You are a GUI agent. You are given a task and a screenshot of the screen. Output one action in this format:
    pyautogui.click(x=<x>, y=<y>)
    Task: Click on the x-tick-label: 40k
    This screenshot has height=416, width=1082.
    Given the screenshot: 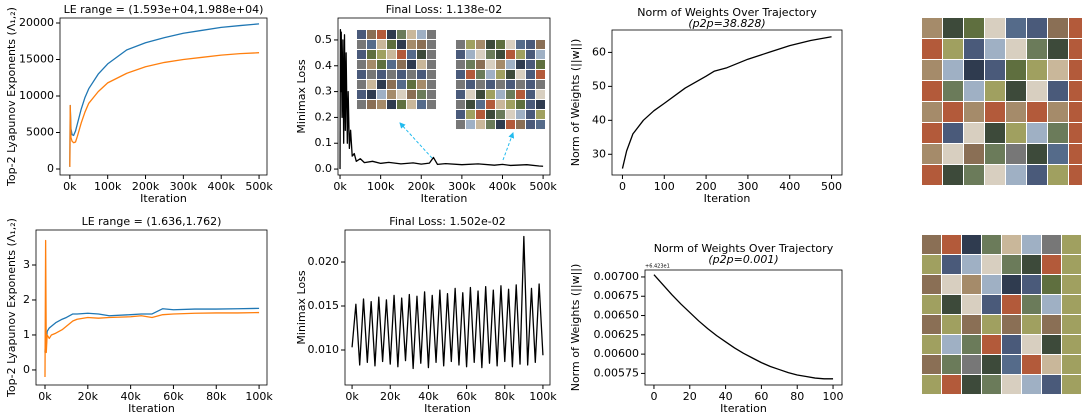 What is the action you would take?
    pyautogui.click(x=130, y=396)
    